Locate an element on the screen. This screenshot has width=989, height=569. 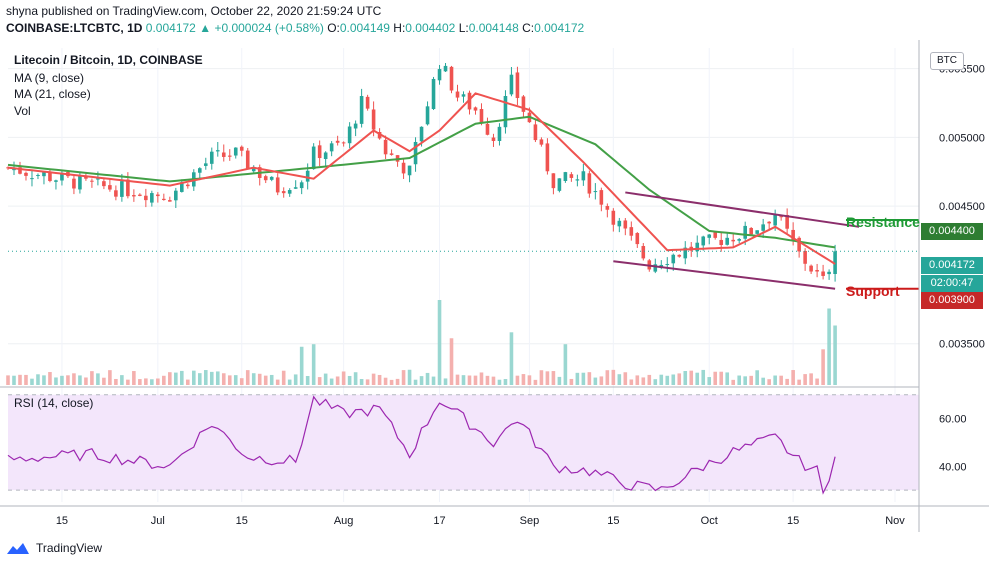
up-arrow-icon: ▲ is located at coordinates (205, 28).